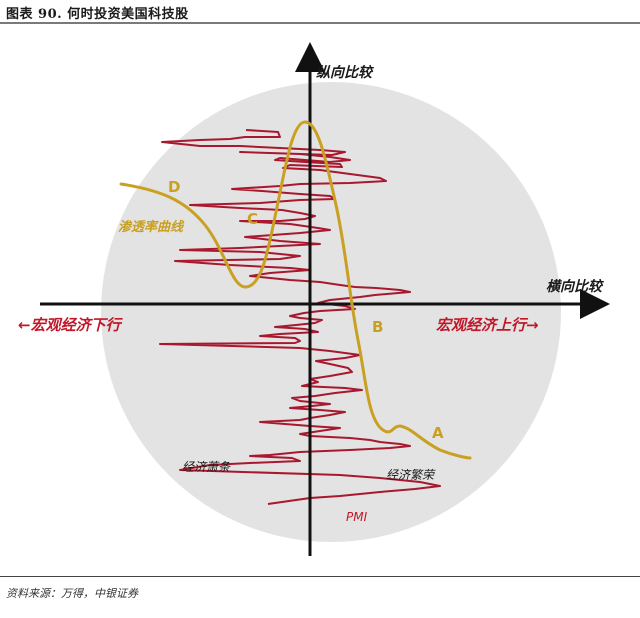 This screenshot has width=640, height=618. Describe the element at coordinates (487, 325) in the screenshot. I see `macro-up-label: 宏观经济上行→` at that location.